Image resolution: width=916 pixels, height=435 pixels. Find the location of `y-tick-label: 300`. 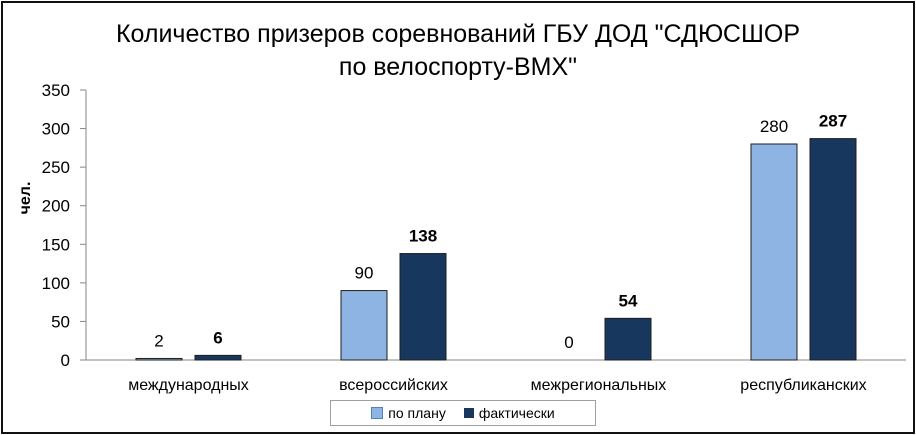

y-tick-label: 300 is located at coordinates (56, 129).